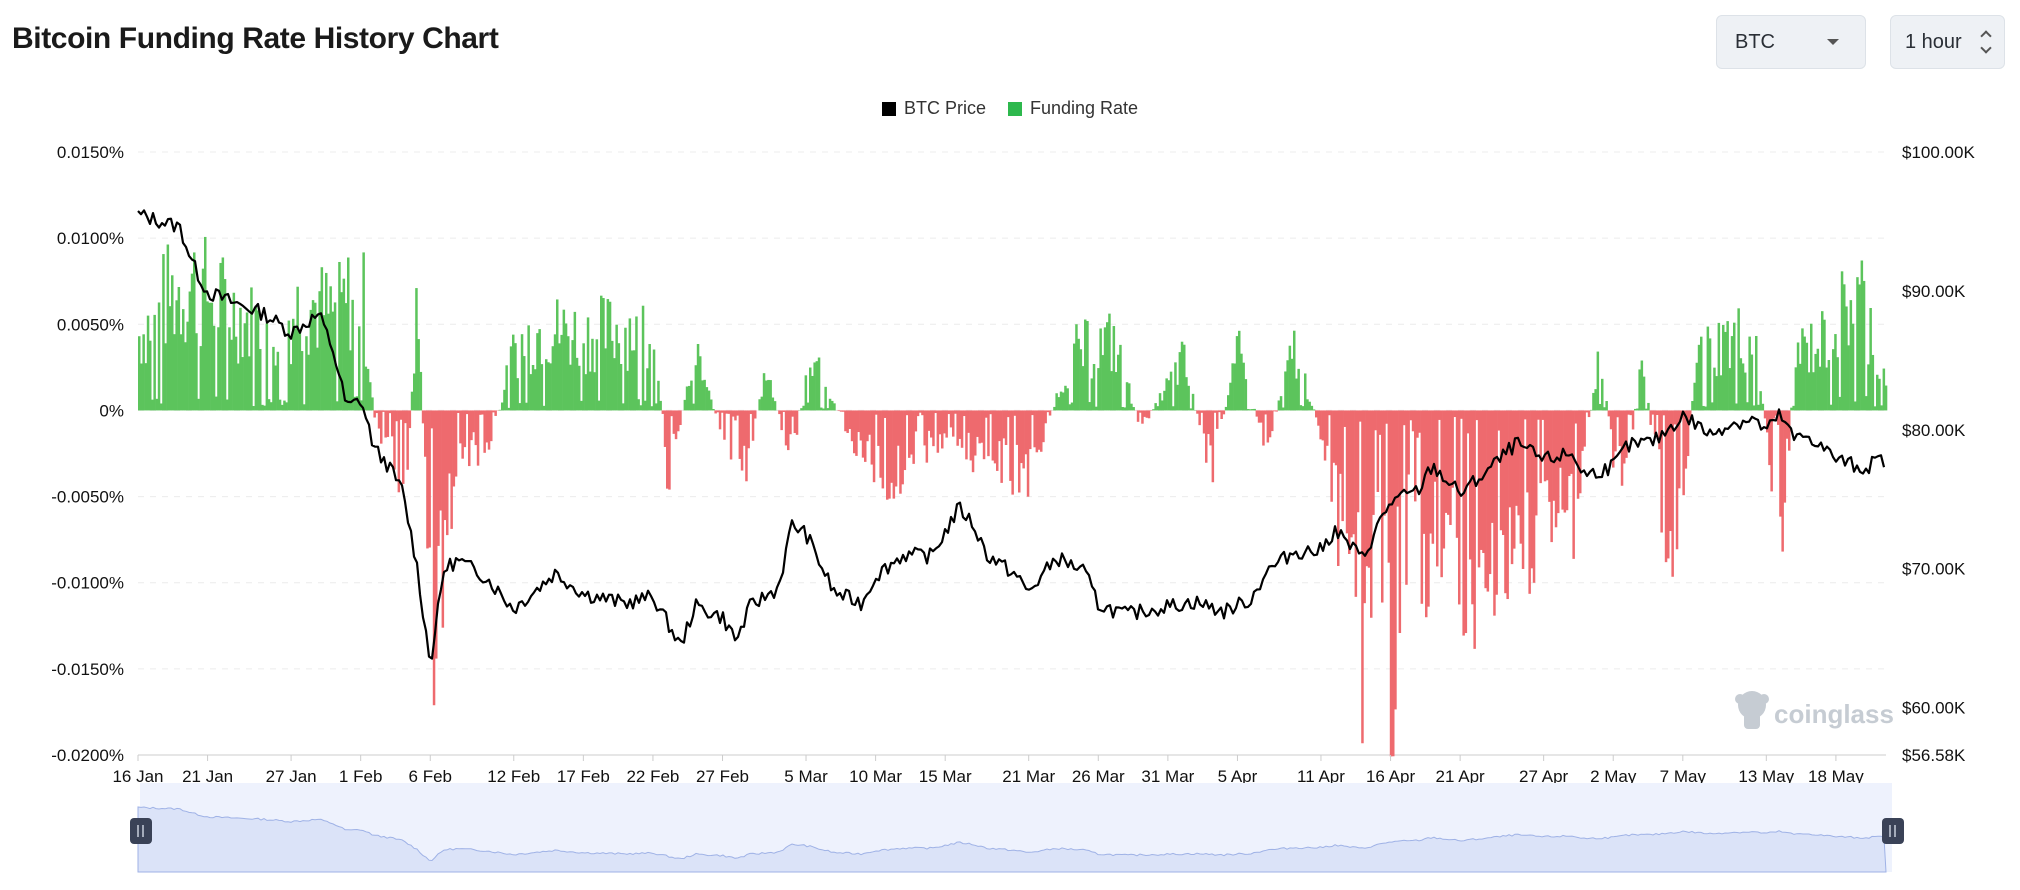 Image resolution: width=2020 pixels, height=890 pixels. What do you see at coordinates (1028, 776) in the screenshot?
I see `x-tick-label: 21 Mar` at bounding box center [1028, 776].